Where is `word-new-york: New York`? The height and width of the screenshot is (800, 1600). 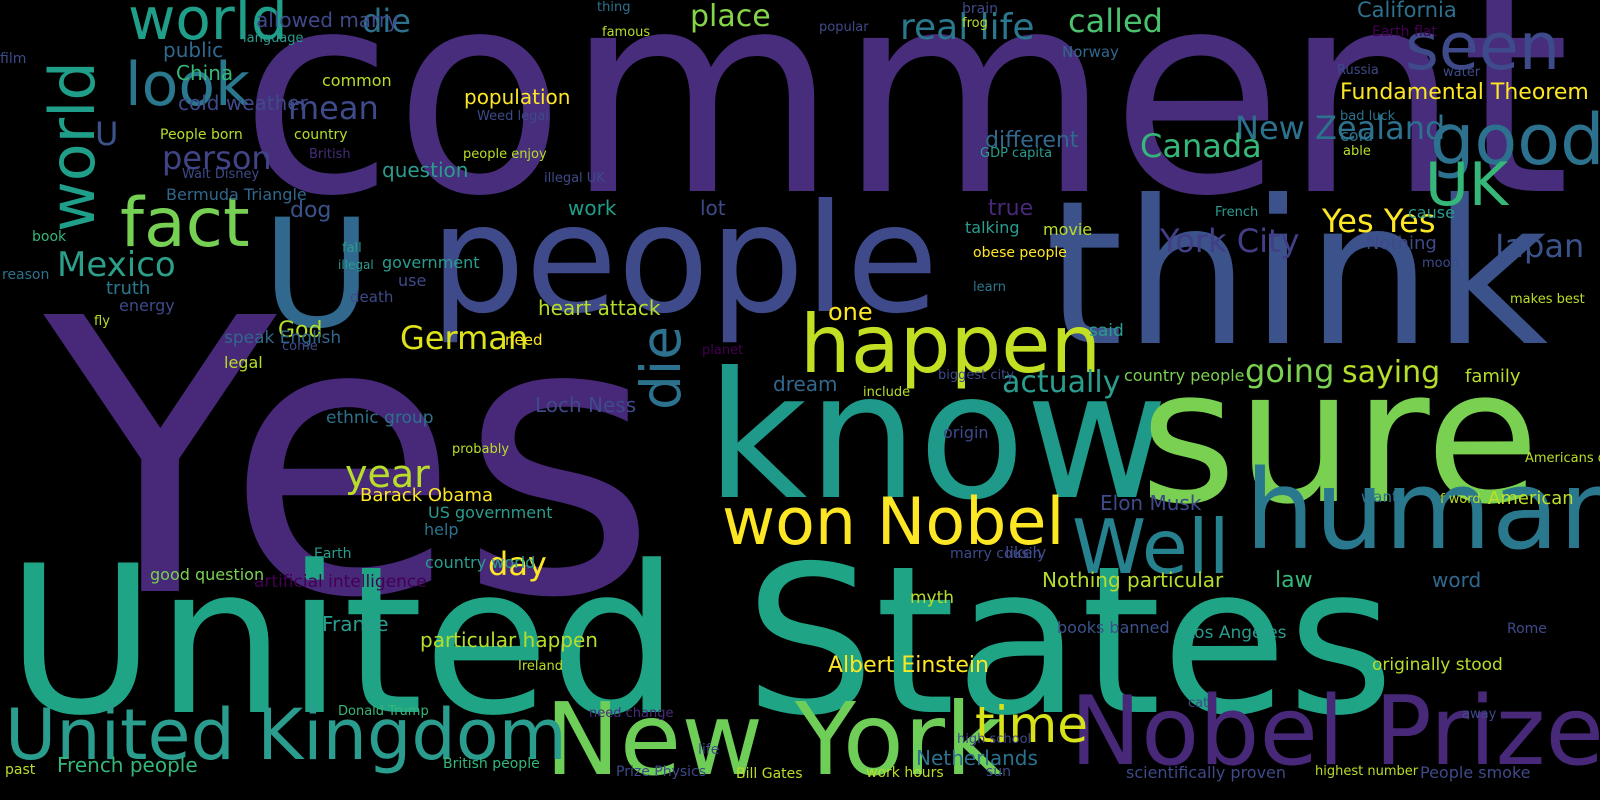
word-new-york: New York is located at coordinates (774, 739).